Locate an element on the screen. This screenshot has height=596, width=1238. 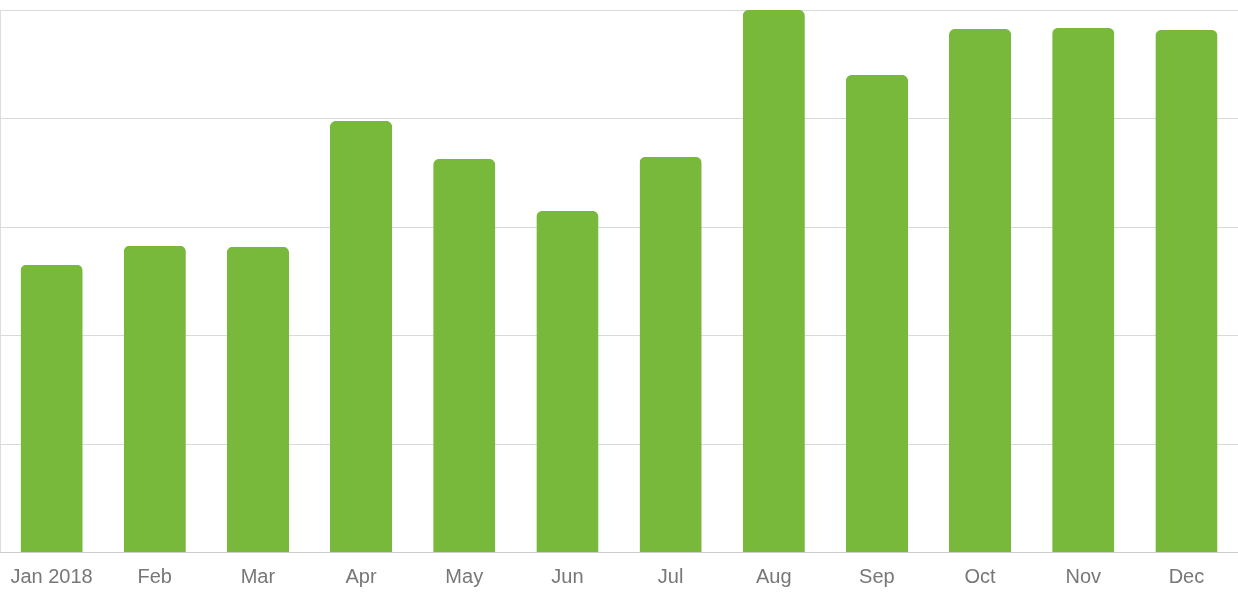
x-tick-label: Oct is located at coordinates (980, 575).